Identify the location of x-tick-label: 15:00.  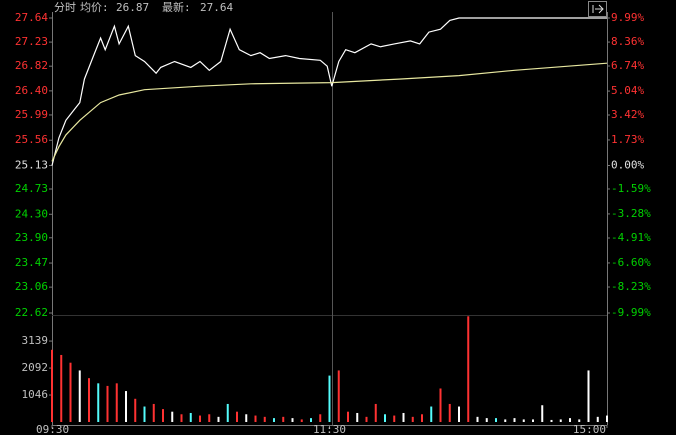
(589, 429).